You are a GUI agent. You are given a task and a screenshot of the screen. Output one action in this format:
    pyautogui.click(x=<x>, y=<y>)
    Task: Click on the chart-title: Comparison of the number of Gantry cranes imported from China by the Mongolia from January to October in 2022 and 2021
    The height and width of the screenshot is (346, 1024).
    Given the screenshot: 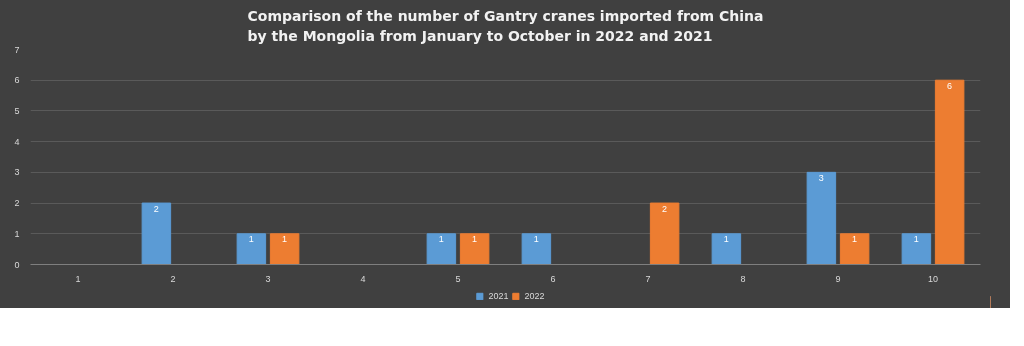 What is the action you would take?
    pyautogui.click(x=505, y=26)
    